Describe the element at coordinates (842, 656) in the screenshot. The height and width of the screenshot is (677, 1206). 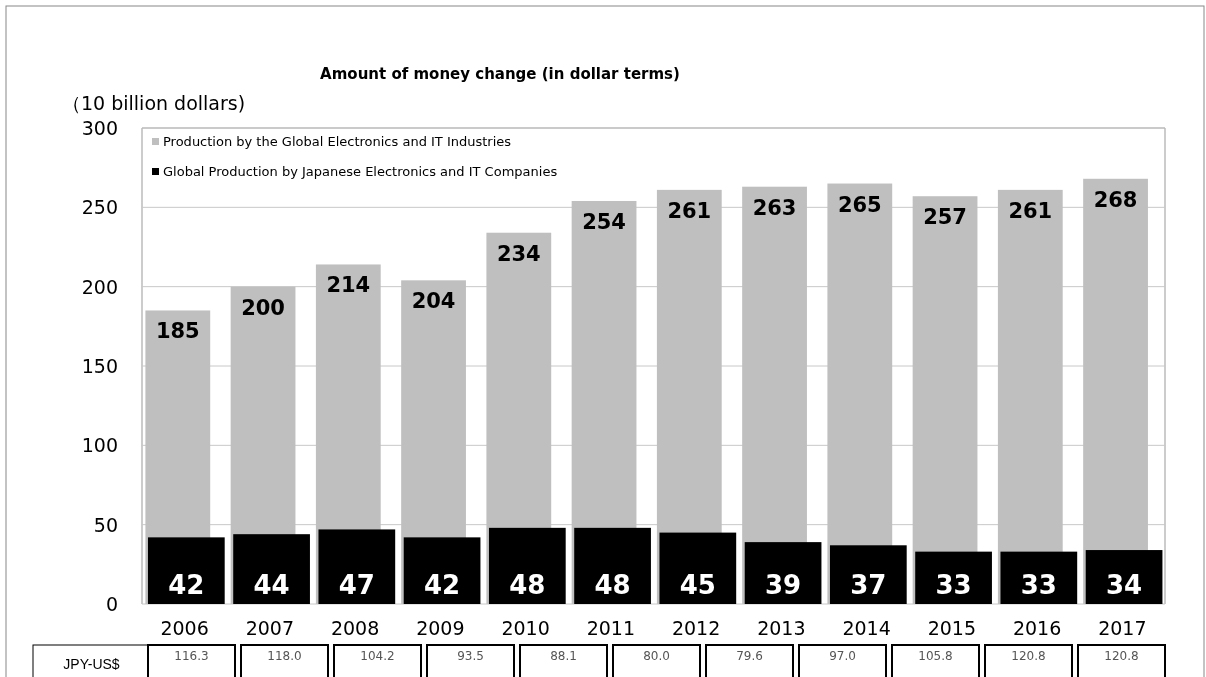
I see `text: 97.0` at that location.